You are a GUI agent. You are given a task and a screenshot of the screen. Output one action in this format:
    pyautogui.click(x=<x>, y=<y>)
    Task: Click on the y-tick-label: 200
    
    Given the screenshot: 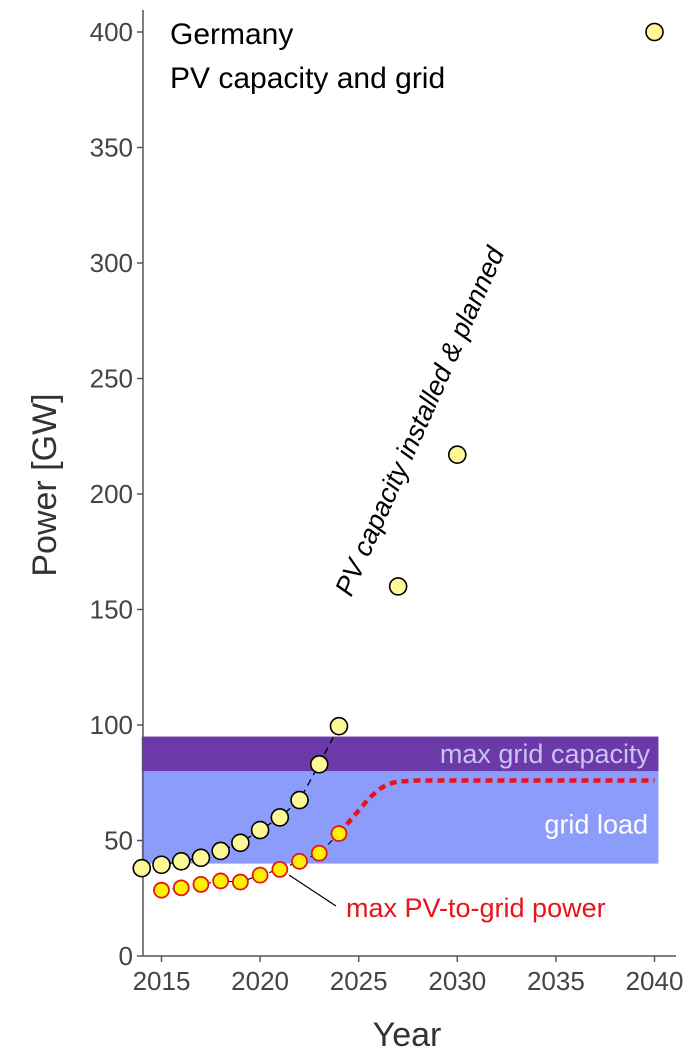 What is the action you would take?
    pyautogui.click(x=111, y=494)
    